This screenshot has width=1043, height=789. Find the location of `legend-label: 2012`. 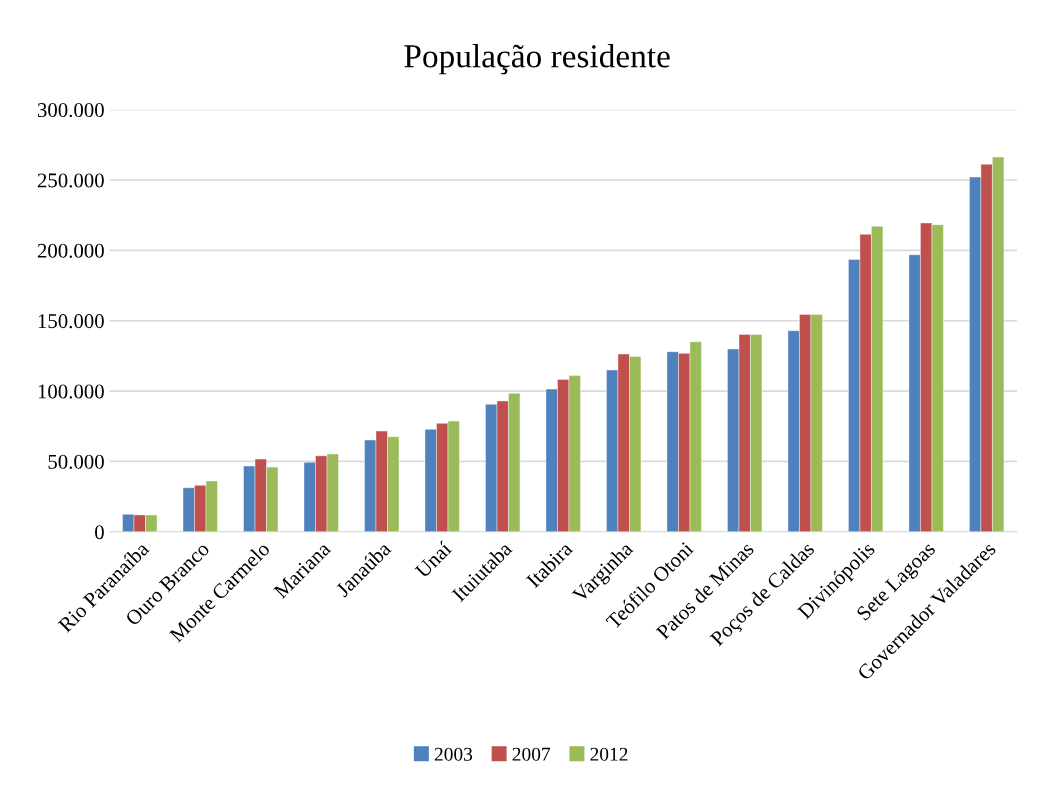

legend-label: 2012 is located at coordinates (609, 754).